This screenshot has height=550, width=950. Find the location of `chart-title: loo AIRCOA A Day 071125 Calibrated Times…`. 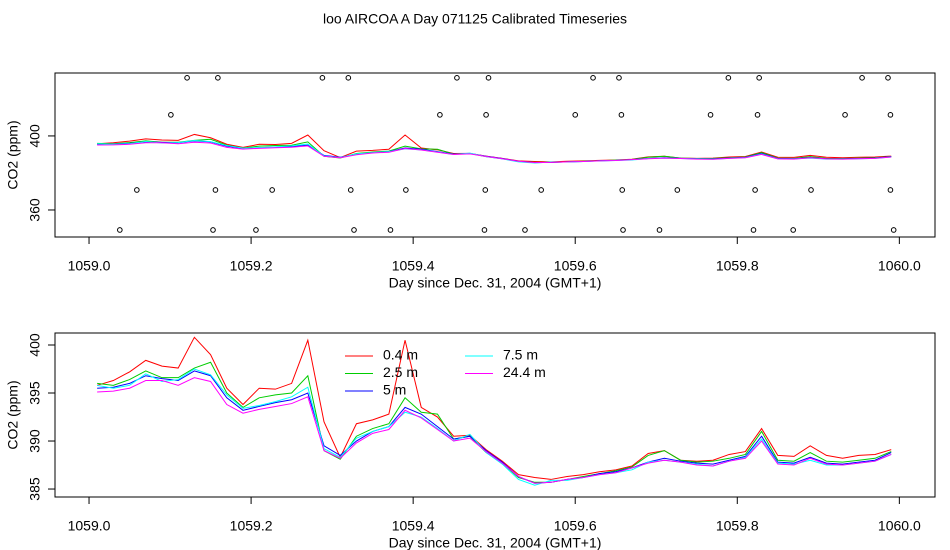

chart-title: loo AIRCOA A Day 071125 Calibrated Times… is located at coordinates (475, 19).